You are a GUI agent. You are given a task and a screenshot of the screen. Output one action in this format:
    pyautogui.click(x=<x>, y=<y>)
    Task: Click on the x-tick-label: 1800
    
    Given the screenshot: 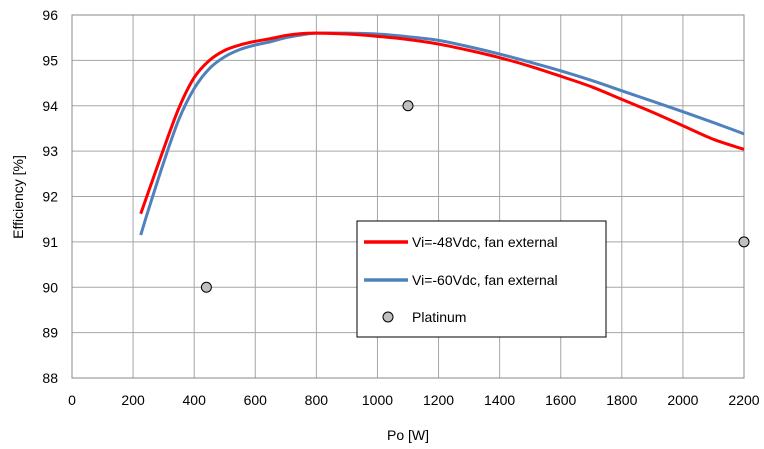 What is the action you would take?
    pyautogui.click(x=621, y=400)
    